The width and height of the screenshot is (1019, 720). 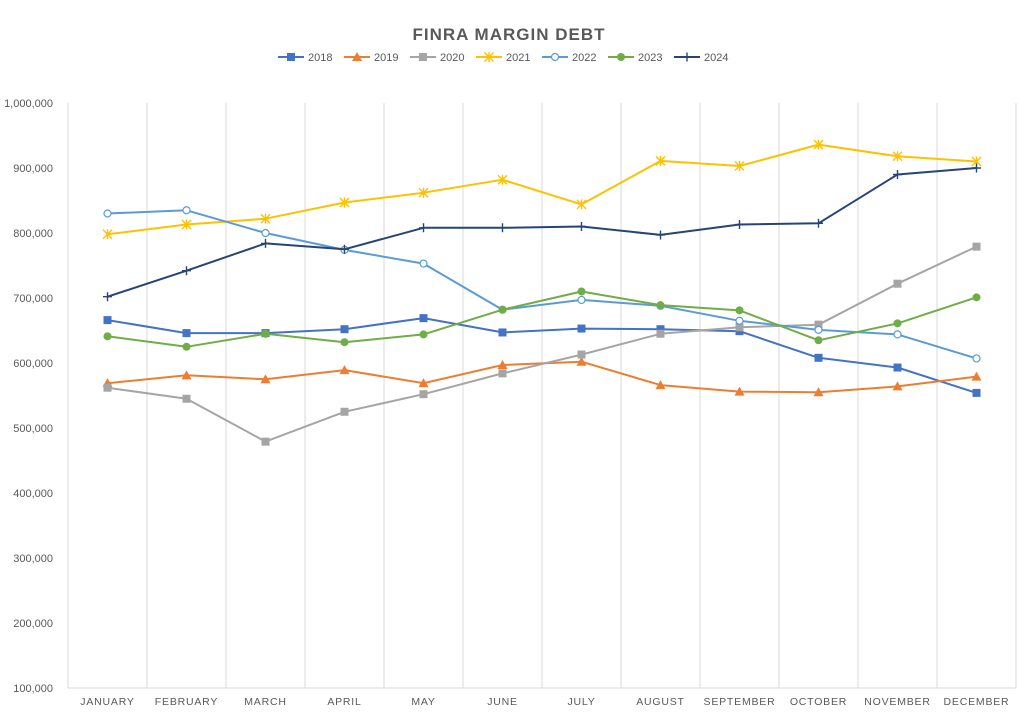 What do you see at coordinates (33, 624) in the screenshot?
I see `y-tick-label: 200,000` at bounding box center [33, 624].